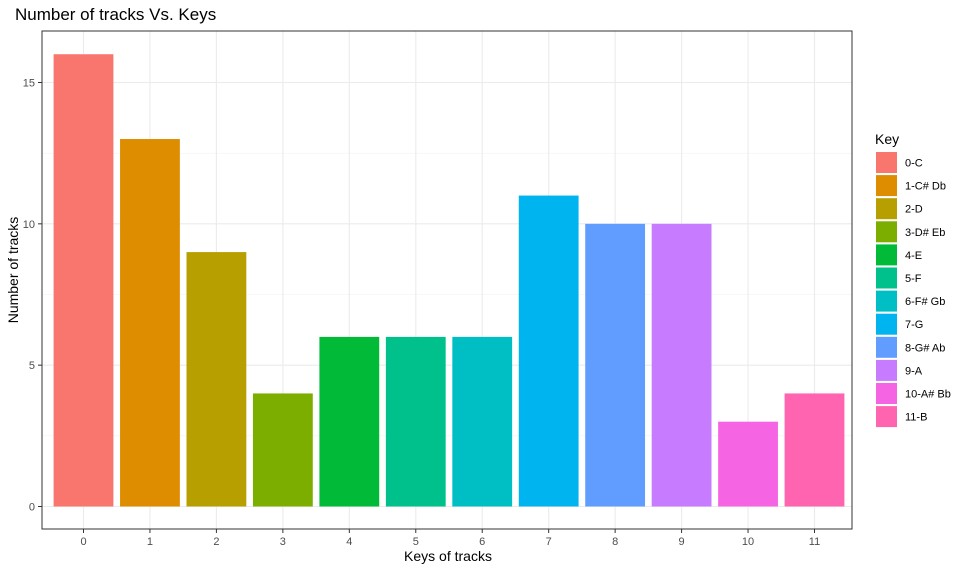  I want to click on x-tick-label: 6, so click(482, 542).